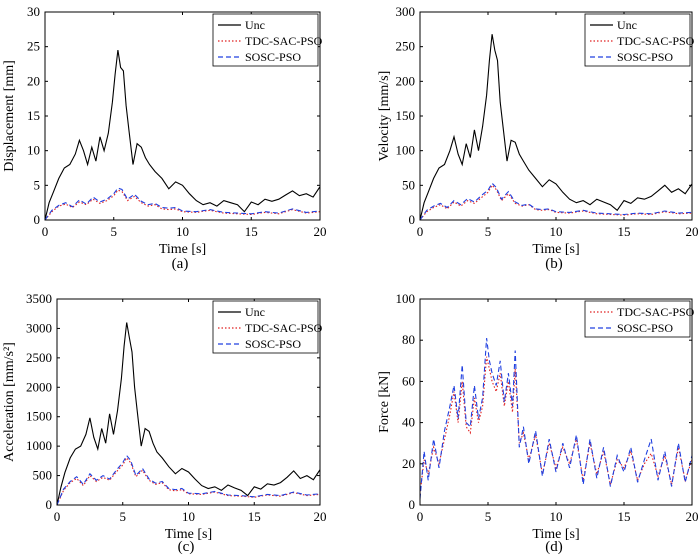 The image size is (700, 559). I want to click on y-tick-label: 40, so click(408, 422).